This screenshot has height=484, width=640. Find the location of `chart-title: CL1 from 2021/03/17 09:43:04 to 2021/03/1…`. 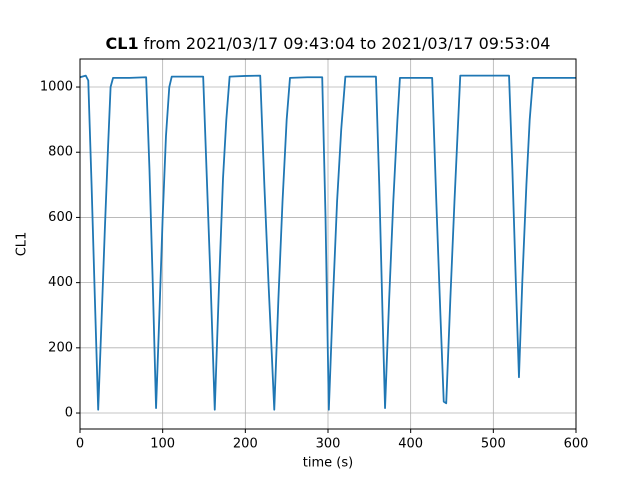

chart-title: CL1 from 2021/03/17 09:43:04 to 2021/03/1… is located at coordinates (328, 43).